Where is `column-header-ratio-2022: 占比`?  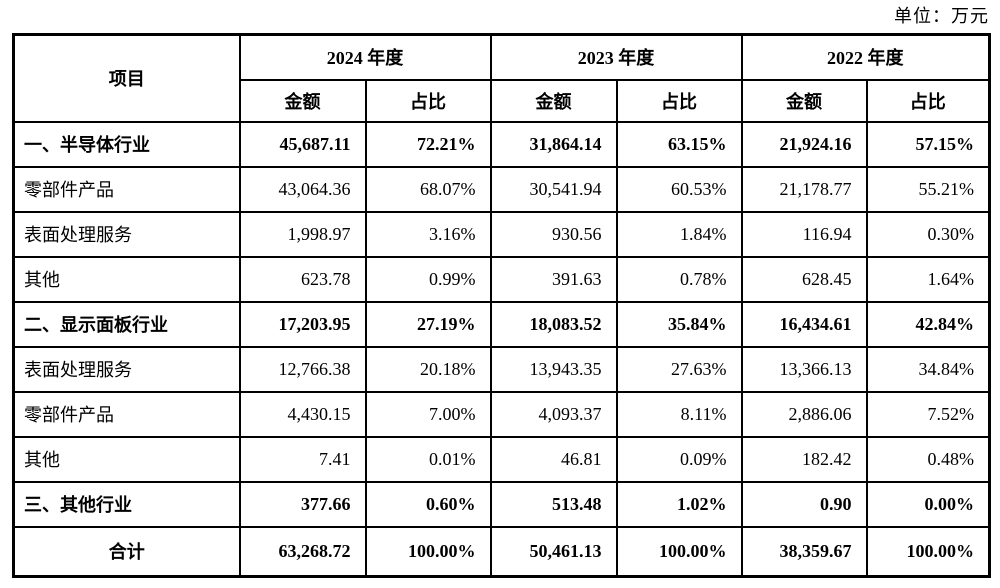
column-header-ratio-2022: 占比 is located at coordinates (928, 100).